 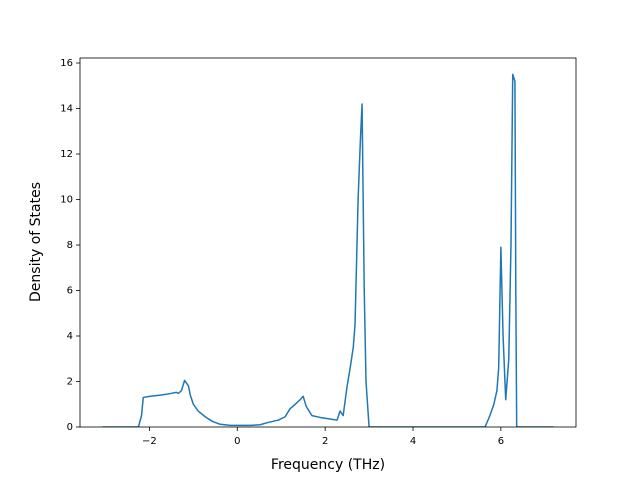 I want to click on y-tick-label: 6, so click(x=70, y=291).